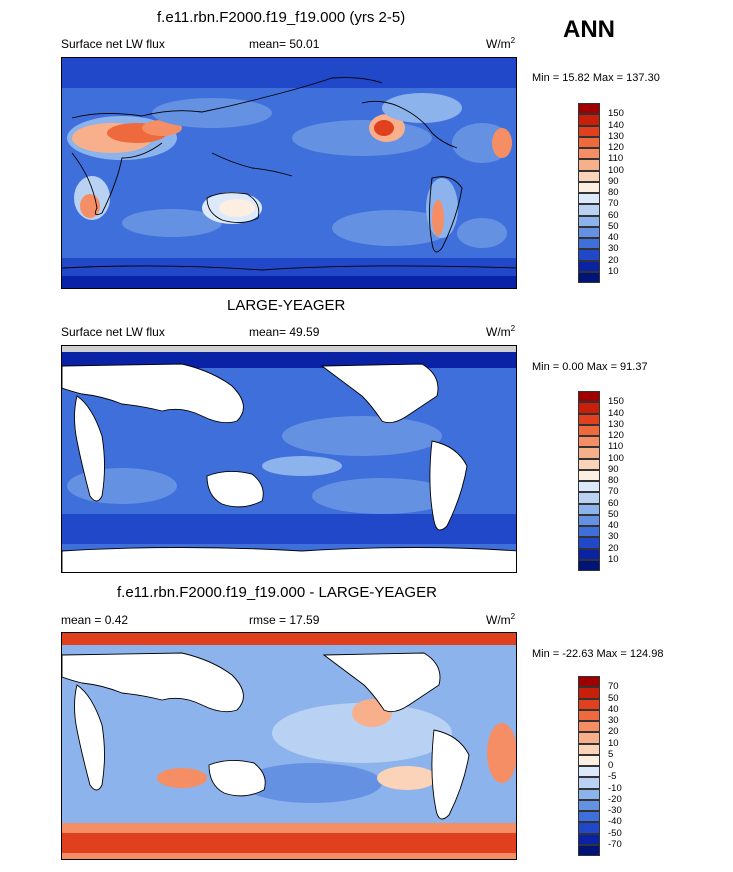  What do you see at coordinates (601, 193) in the screenshot?
I see `panel1-colorbar: 150 140 130 120 110 100 90 80 70 60 50 40 30 20 10` at bounding box center [601, 193].